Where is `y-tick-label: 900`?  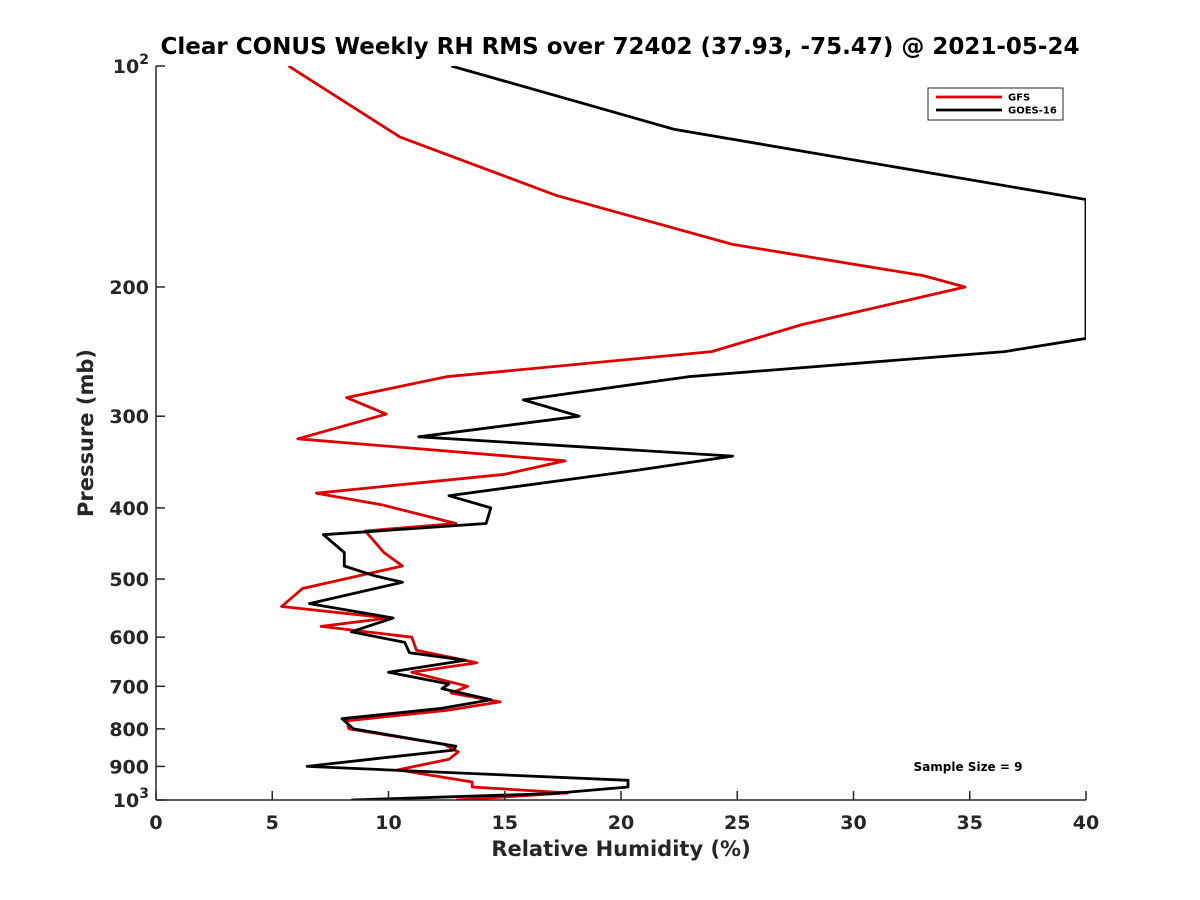 y-tick-label: 900 is located at coordinates (129, 767).